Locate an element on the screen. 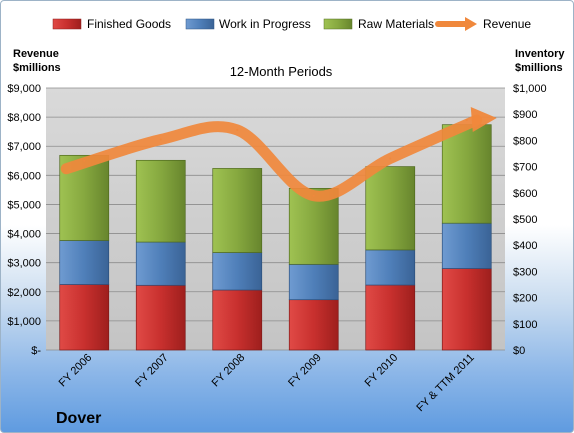 This screenshot has height=433, width=574. x-tick-label: FY 2008 is located at coordinates (229, 371).